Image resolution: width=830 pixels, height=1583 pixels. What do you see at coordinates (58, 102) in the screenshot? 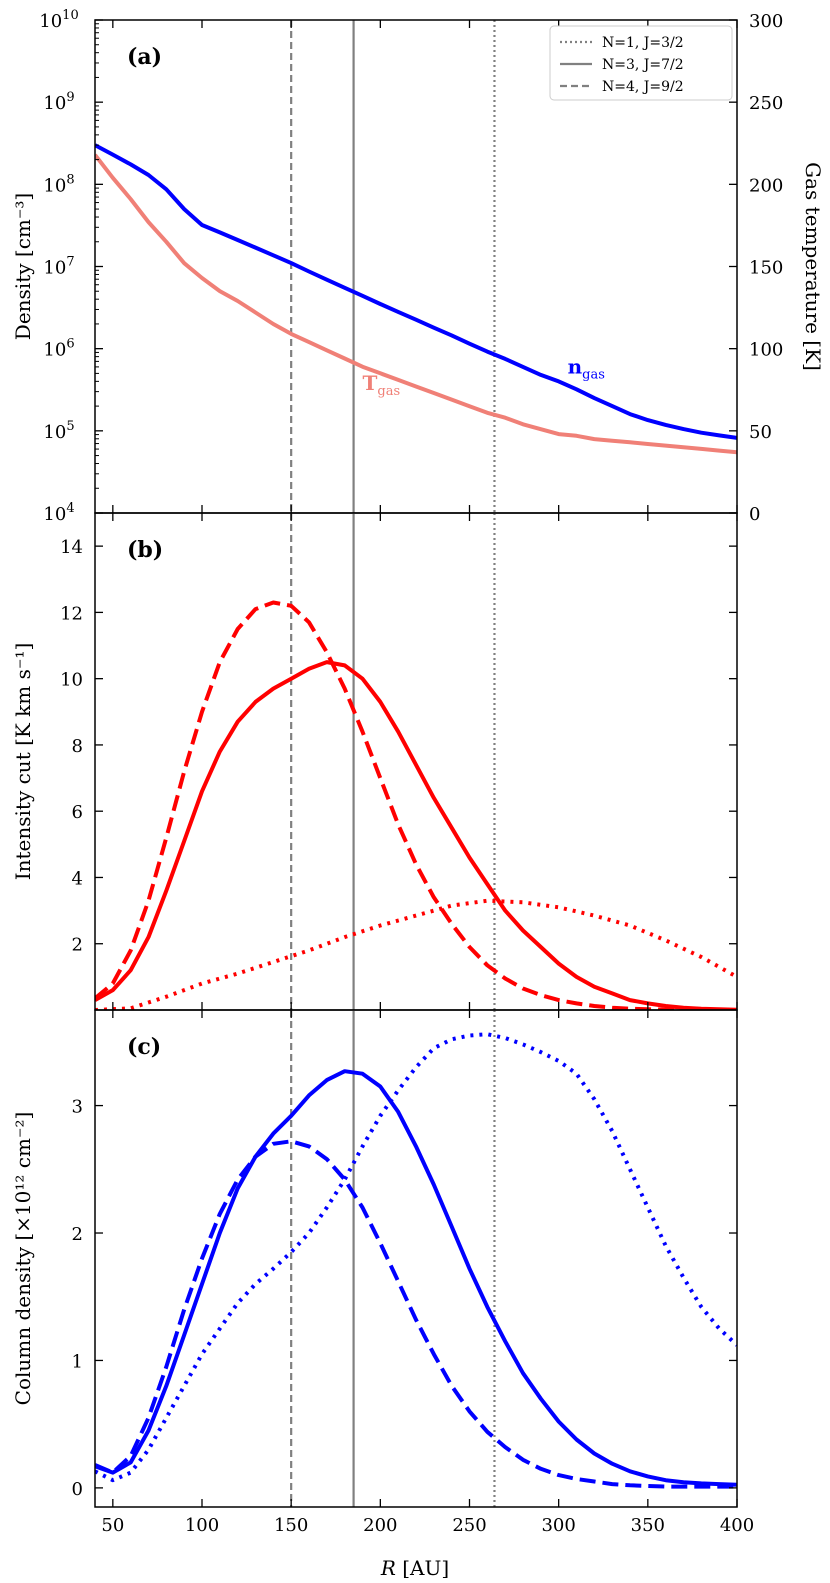
I see `y-tick-label: 109` at bounding box center [58, 102].